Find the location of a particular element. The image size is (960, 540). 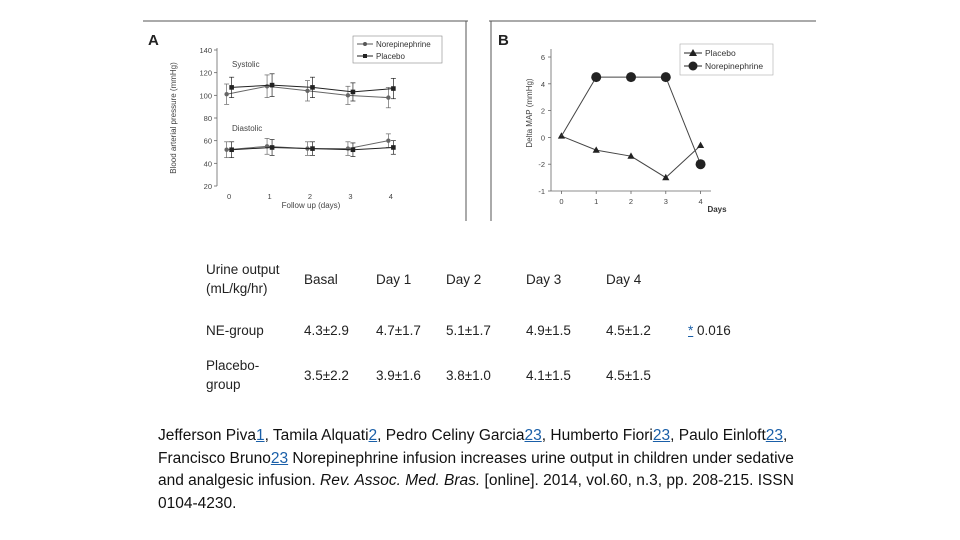

table-cell: 4.3±2.9 is located at coordinates (326, 330).